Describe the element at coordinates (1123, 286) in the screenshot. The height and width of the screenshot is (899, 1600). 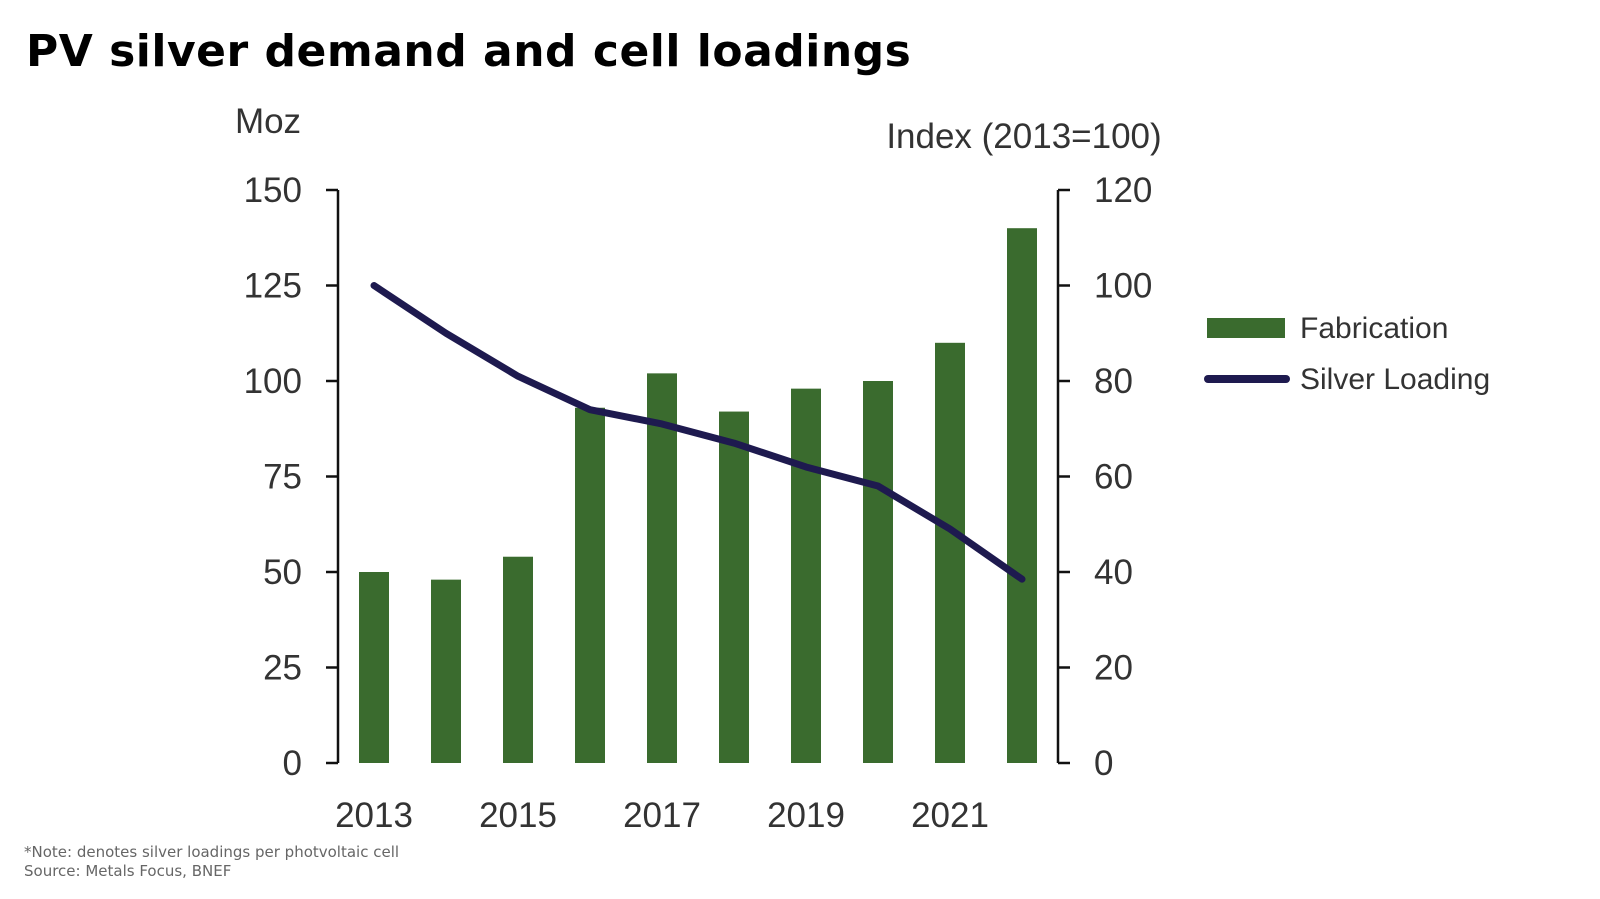
I see `right-tick-label: 100` at that location.